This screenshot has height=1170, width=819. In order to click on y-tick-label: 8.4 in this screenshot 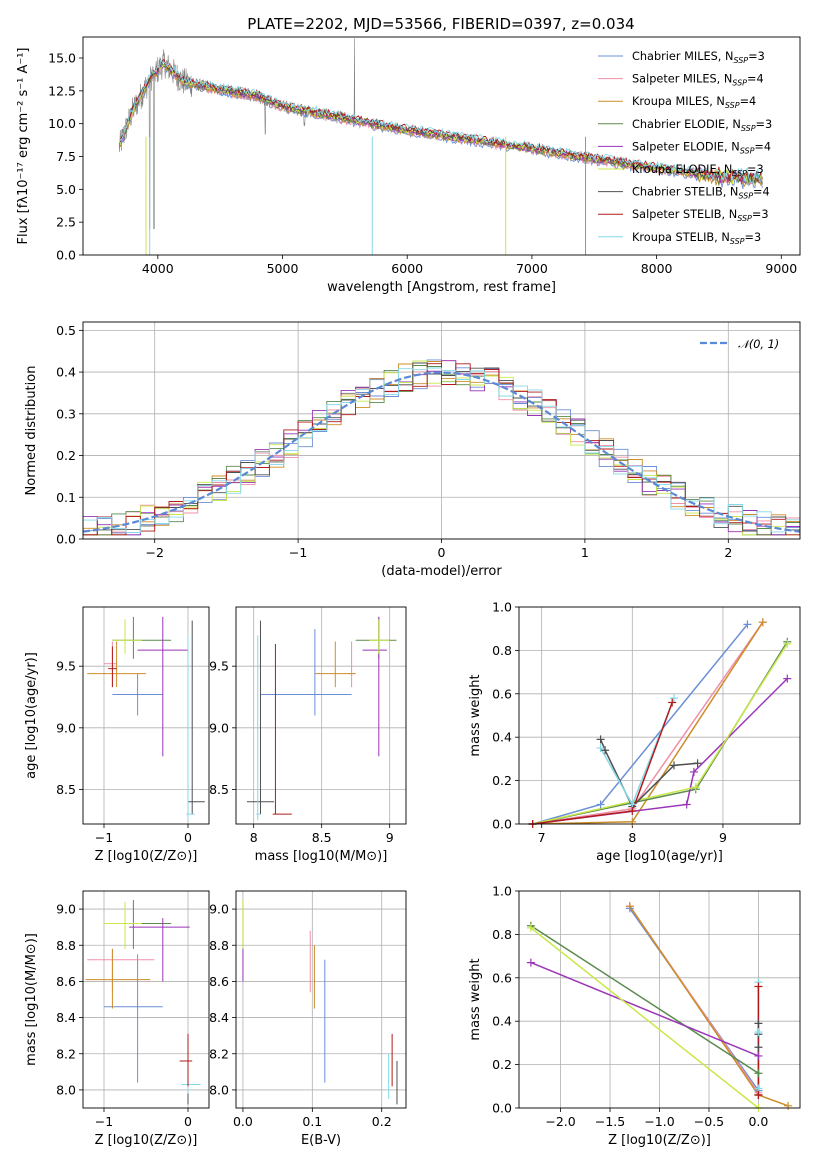, I will do `click(66, 1017)`.